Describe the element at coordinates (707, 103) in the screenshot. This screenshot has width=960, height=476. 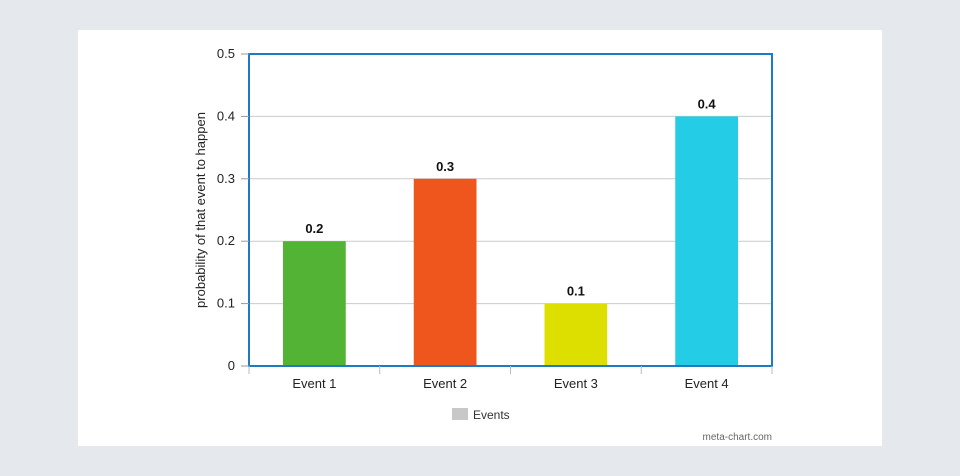
I see `data-label: 0.4` at that location.